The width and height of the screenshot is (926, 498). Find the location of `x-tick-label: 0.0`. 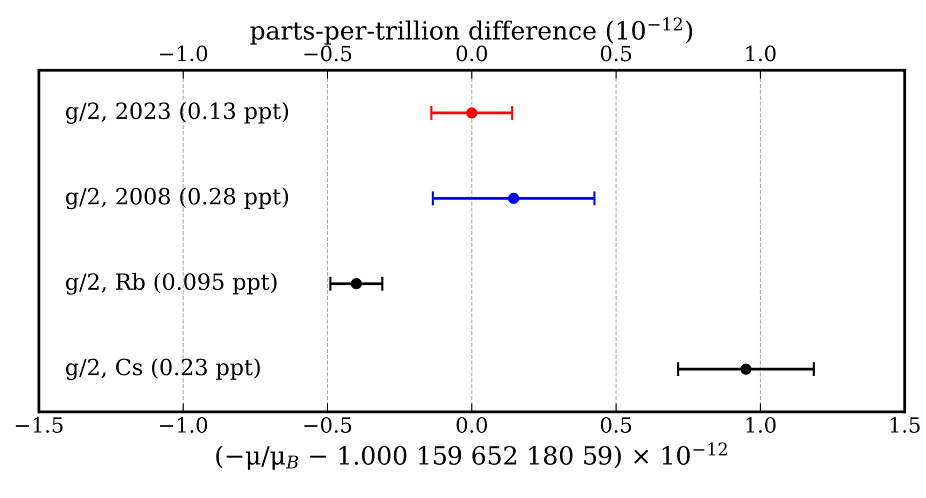

x-tick-label: 0.0 is located at coordinates (471, 425).